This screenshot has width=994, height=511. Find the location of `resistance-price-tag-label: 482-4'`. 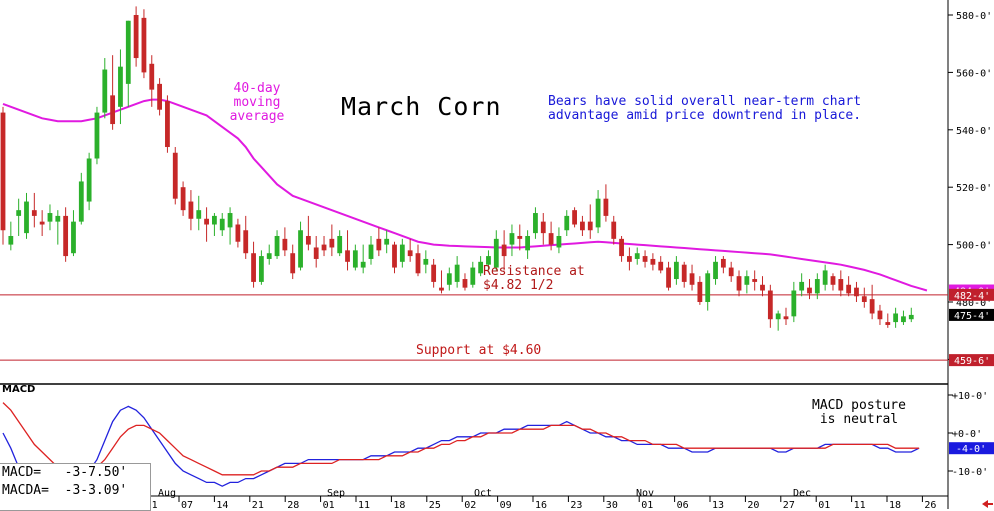

resistance-price-tag-label: 482-4' is located at coordinates (972, 296).